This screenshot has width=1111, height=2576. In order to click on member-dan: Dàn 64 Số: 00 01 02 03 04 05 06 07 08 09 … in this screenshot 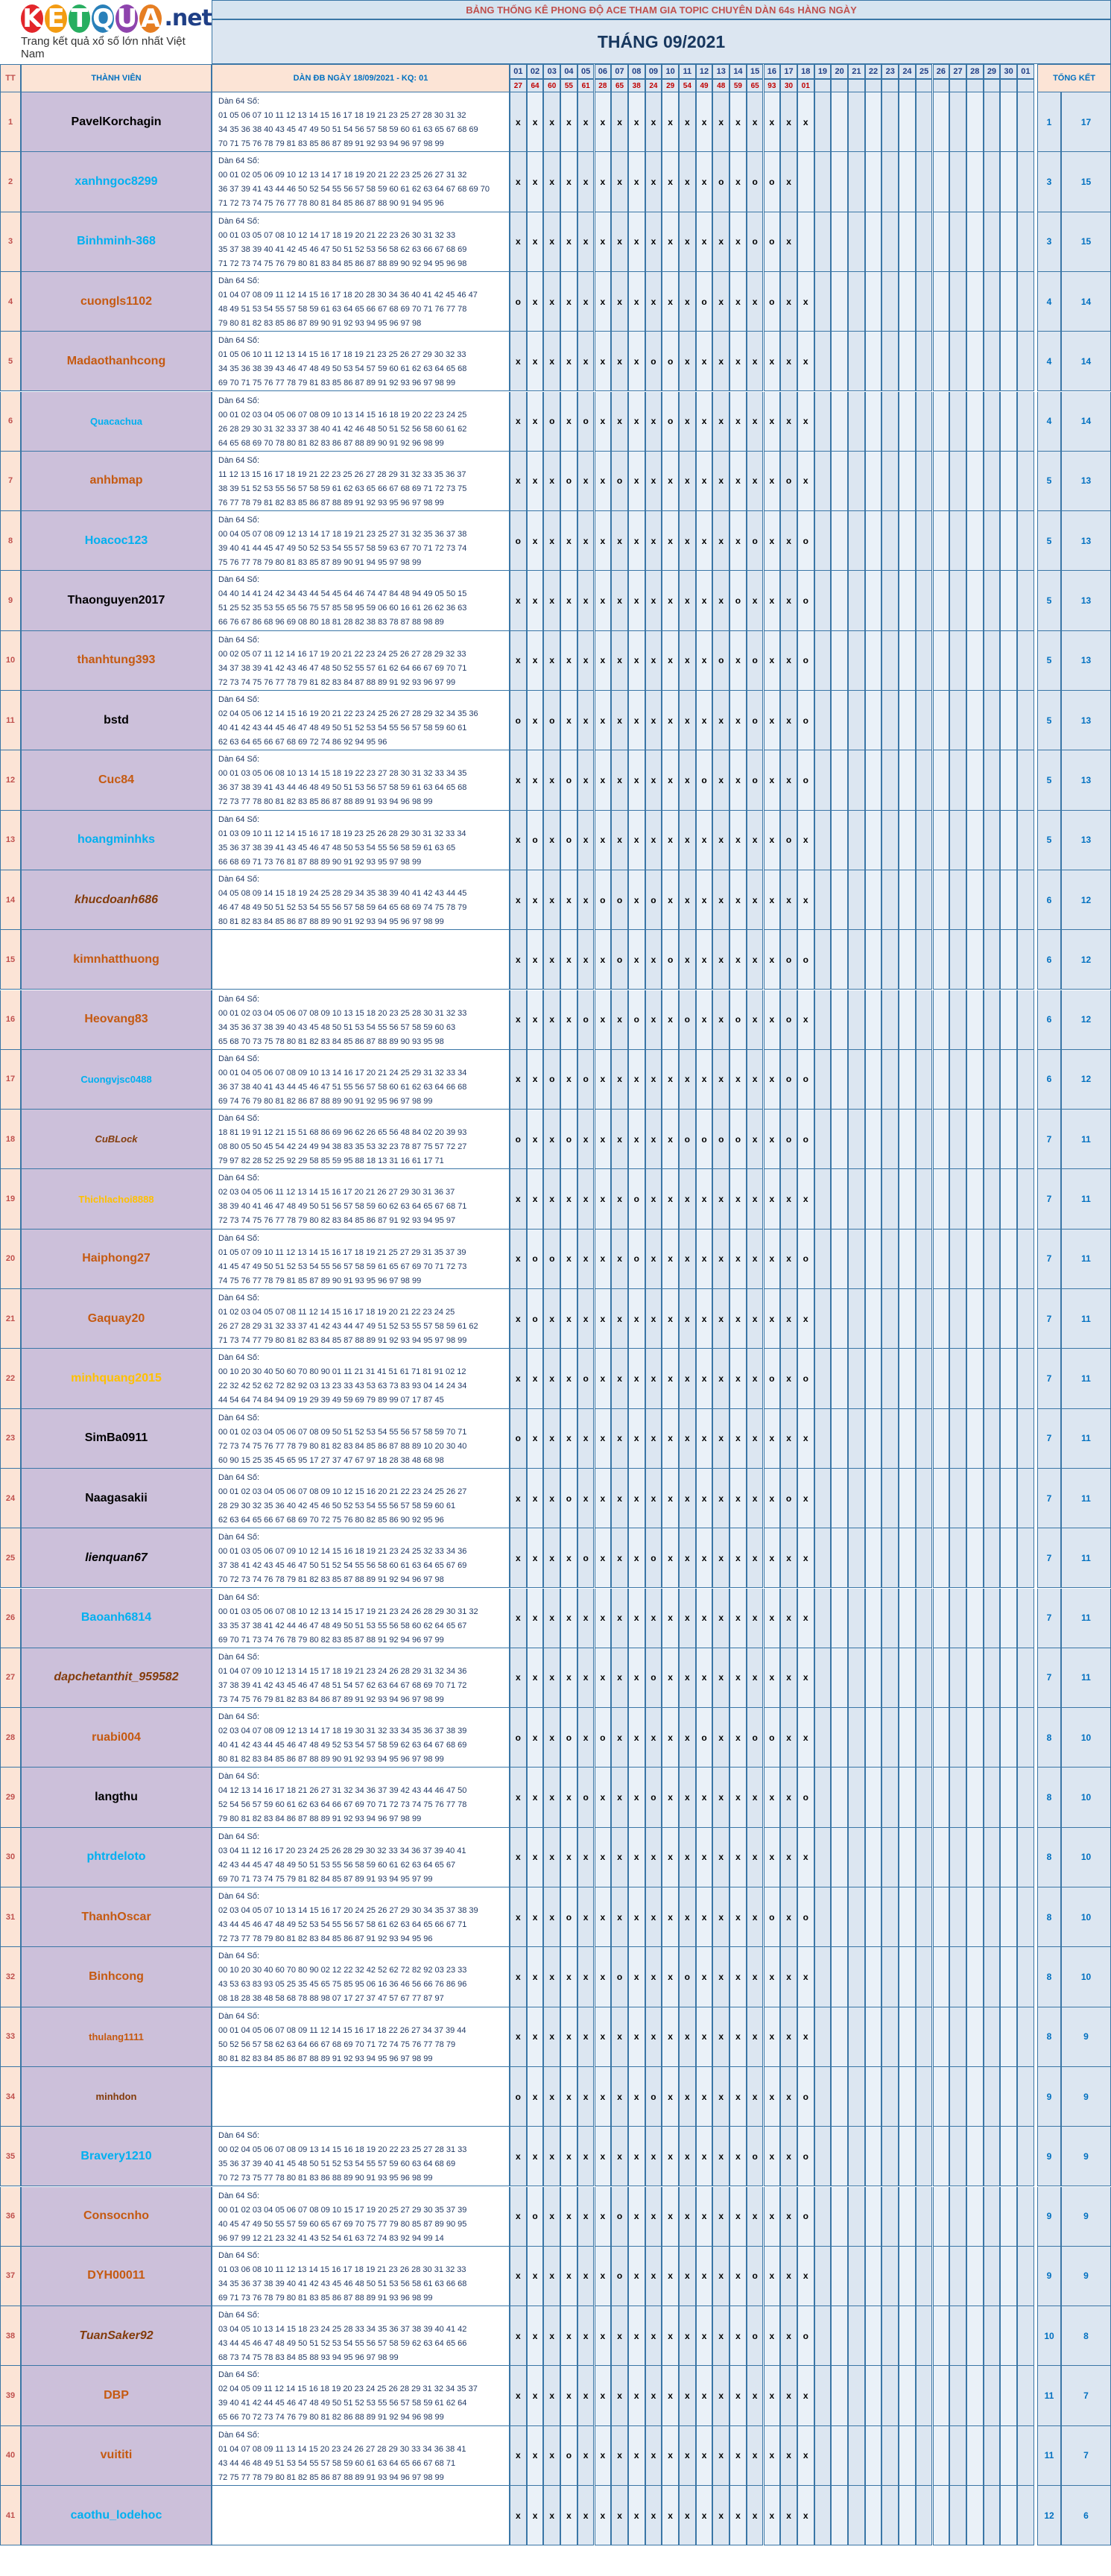, I will do `click(361, 421)`.